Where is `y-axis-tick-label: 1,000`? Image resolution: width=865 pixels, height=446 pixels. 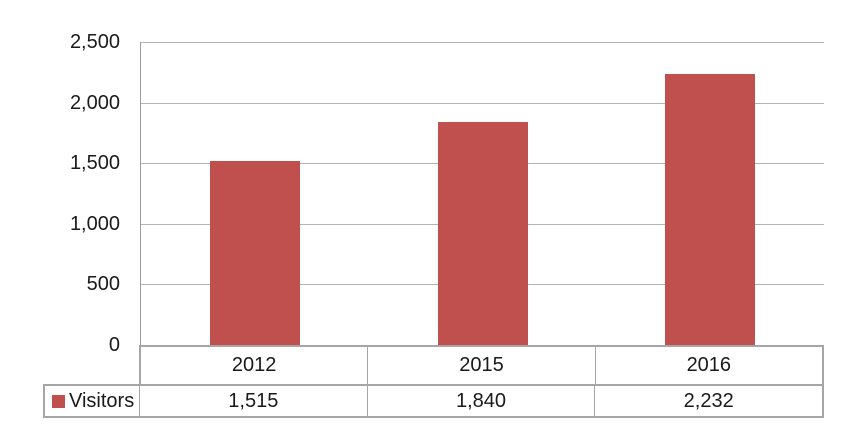
y-axis-tick-label: 1,000 is located at coordinates (94, 223).